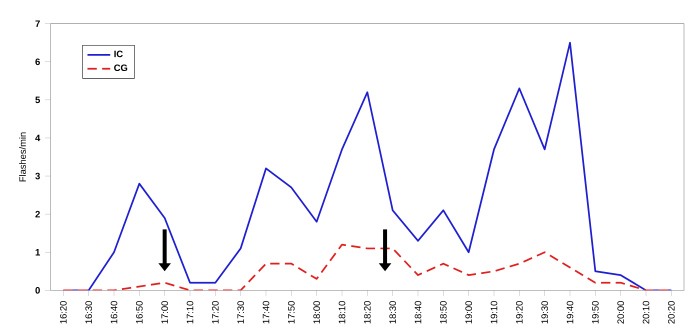  What do you see at coordinates (215, 312) in the screenshot?
I see `x-tick-label: 17:20` at bounding box center [215, 312].